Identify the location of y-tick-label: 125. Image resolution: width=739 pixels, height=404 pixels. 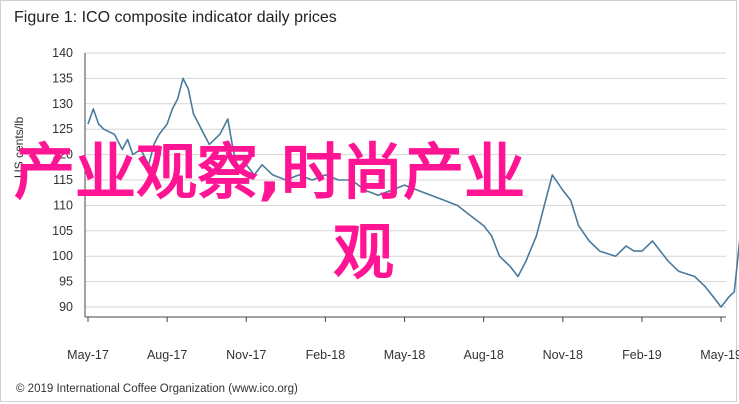
(62, 129).